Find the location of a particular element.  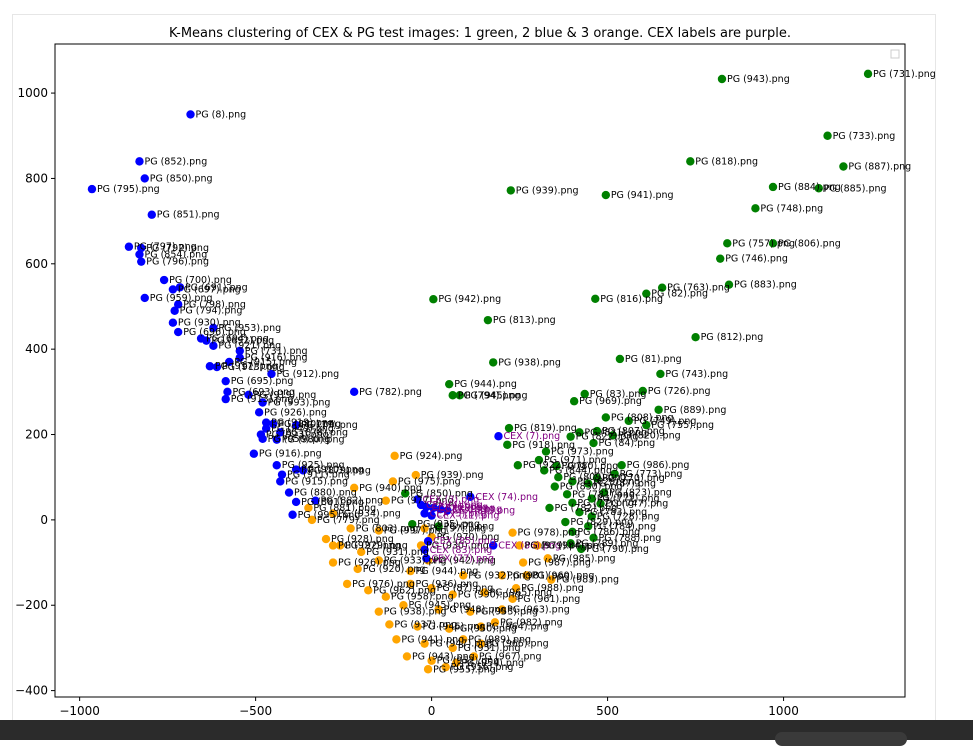

pg-point-label: PG (915).png is located at coordinates (265, 362).